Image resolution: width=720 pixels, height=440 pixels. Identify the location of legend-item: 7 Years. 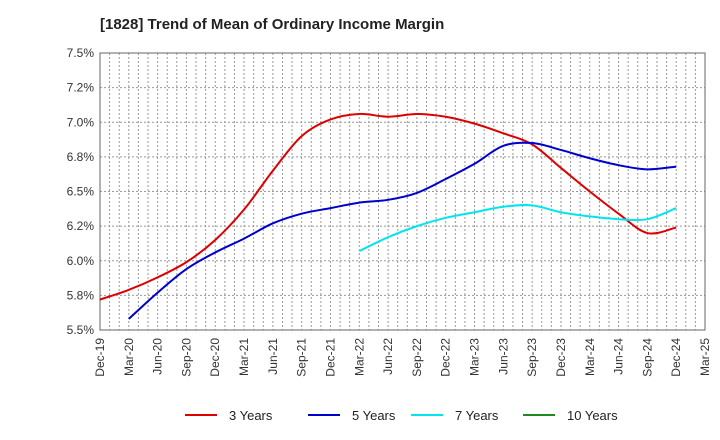
(454, 415).